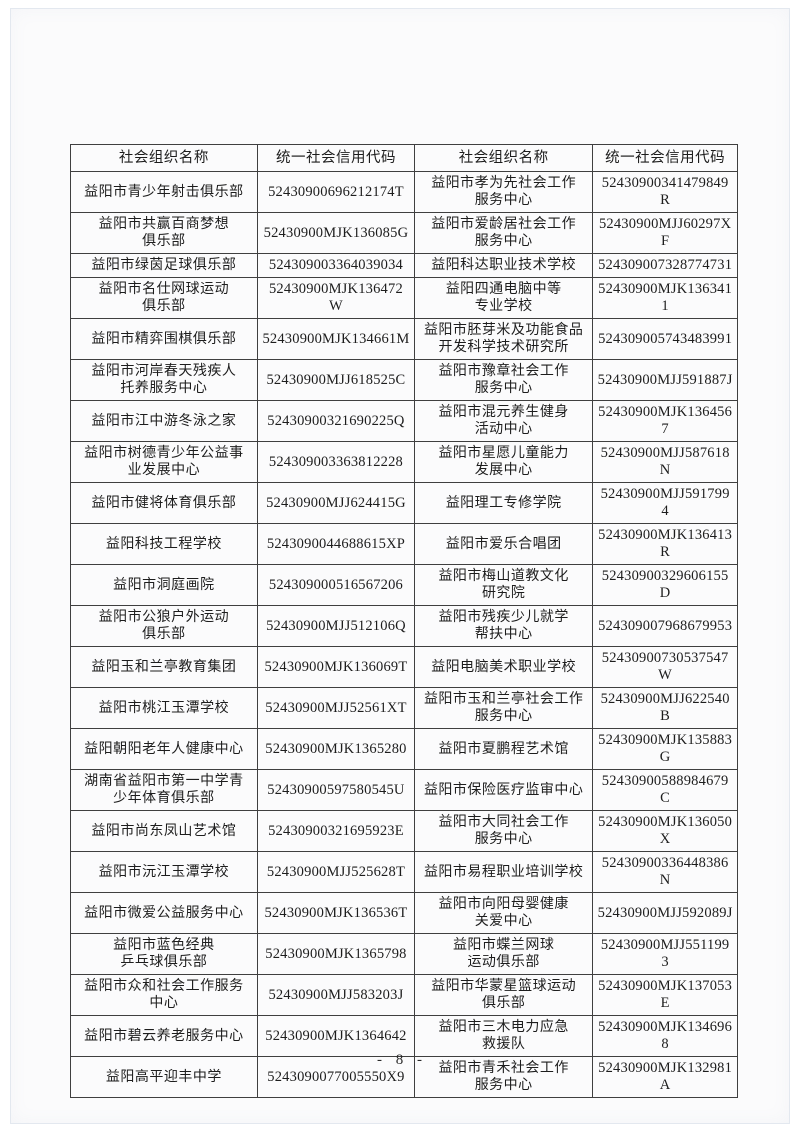 This screenshot has height=1132, width=800. What do you see at coordinates (336, 667) in the screenshot?
I see `credit-code-cell: 52430900MJK136069T` at bounding box center [336, 667].